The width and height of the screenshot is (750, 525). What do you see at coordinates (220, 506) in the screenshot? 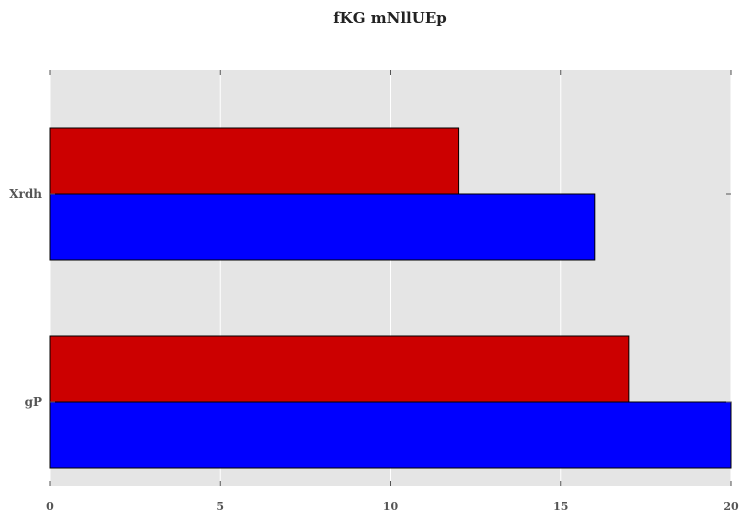
I see `x-tick-label: 5` at bounding box center [220, 506].